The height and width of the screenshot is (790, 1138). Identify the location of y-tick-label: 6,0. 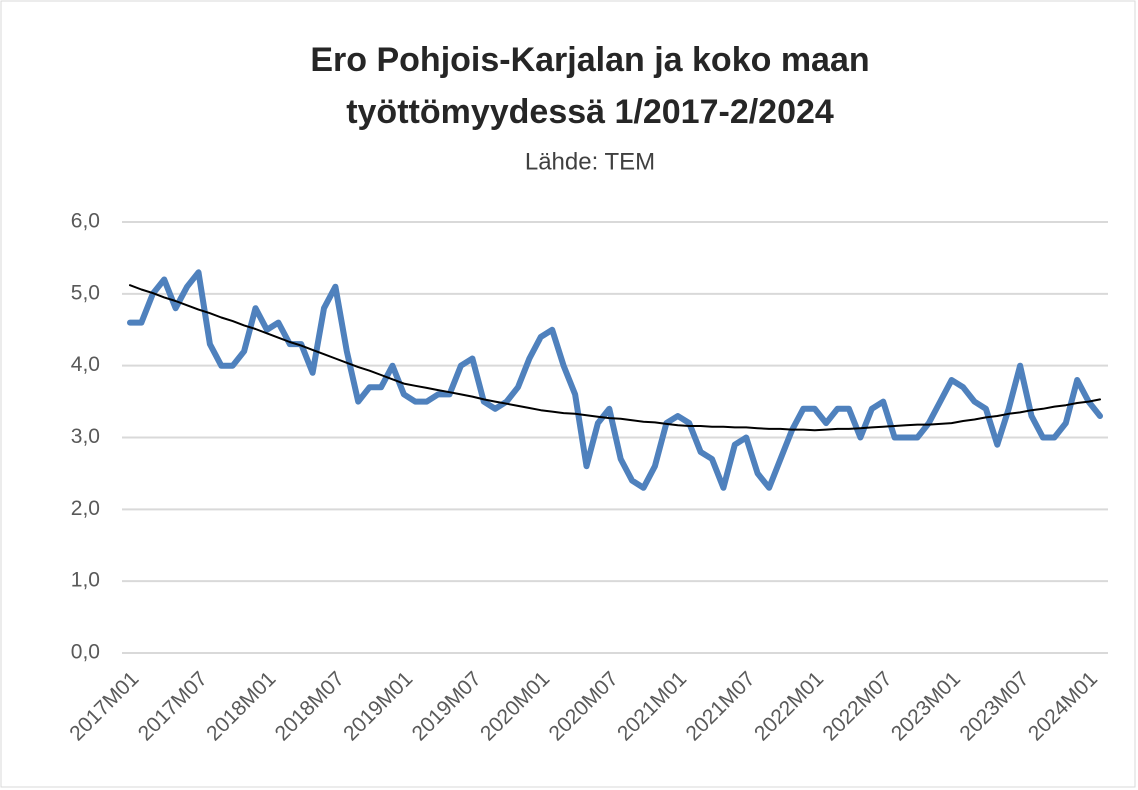
(85, 221).